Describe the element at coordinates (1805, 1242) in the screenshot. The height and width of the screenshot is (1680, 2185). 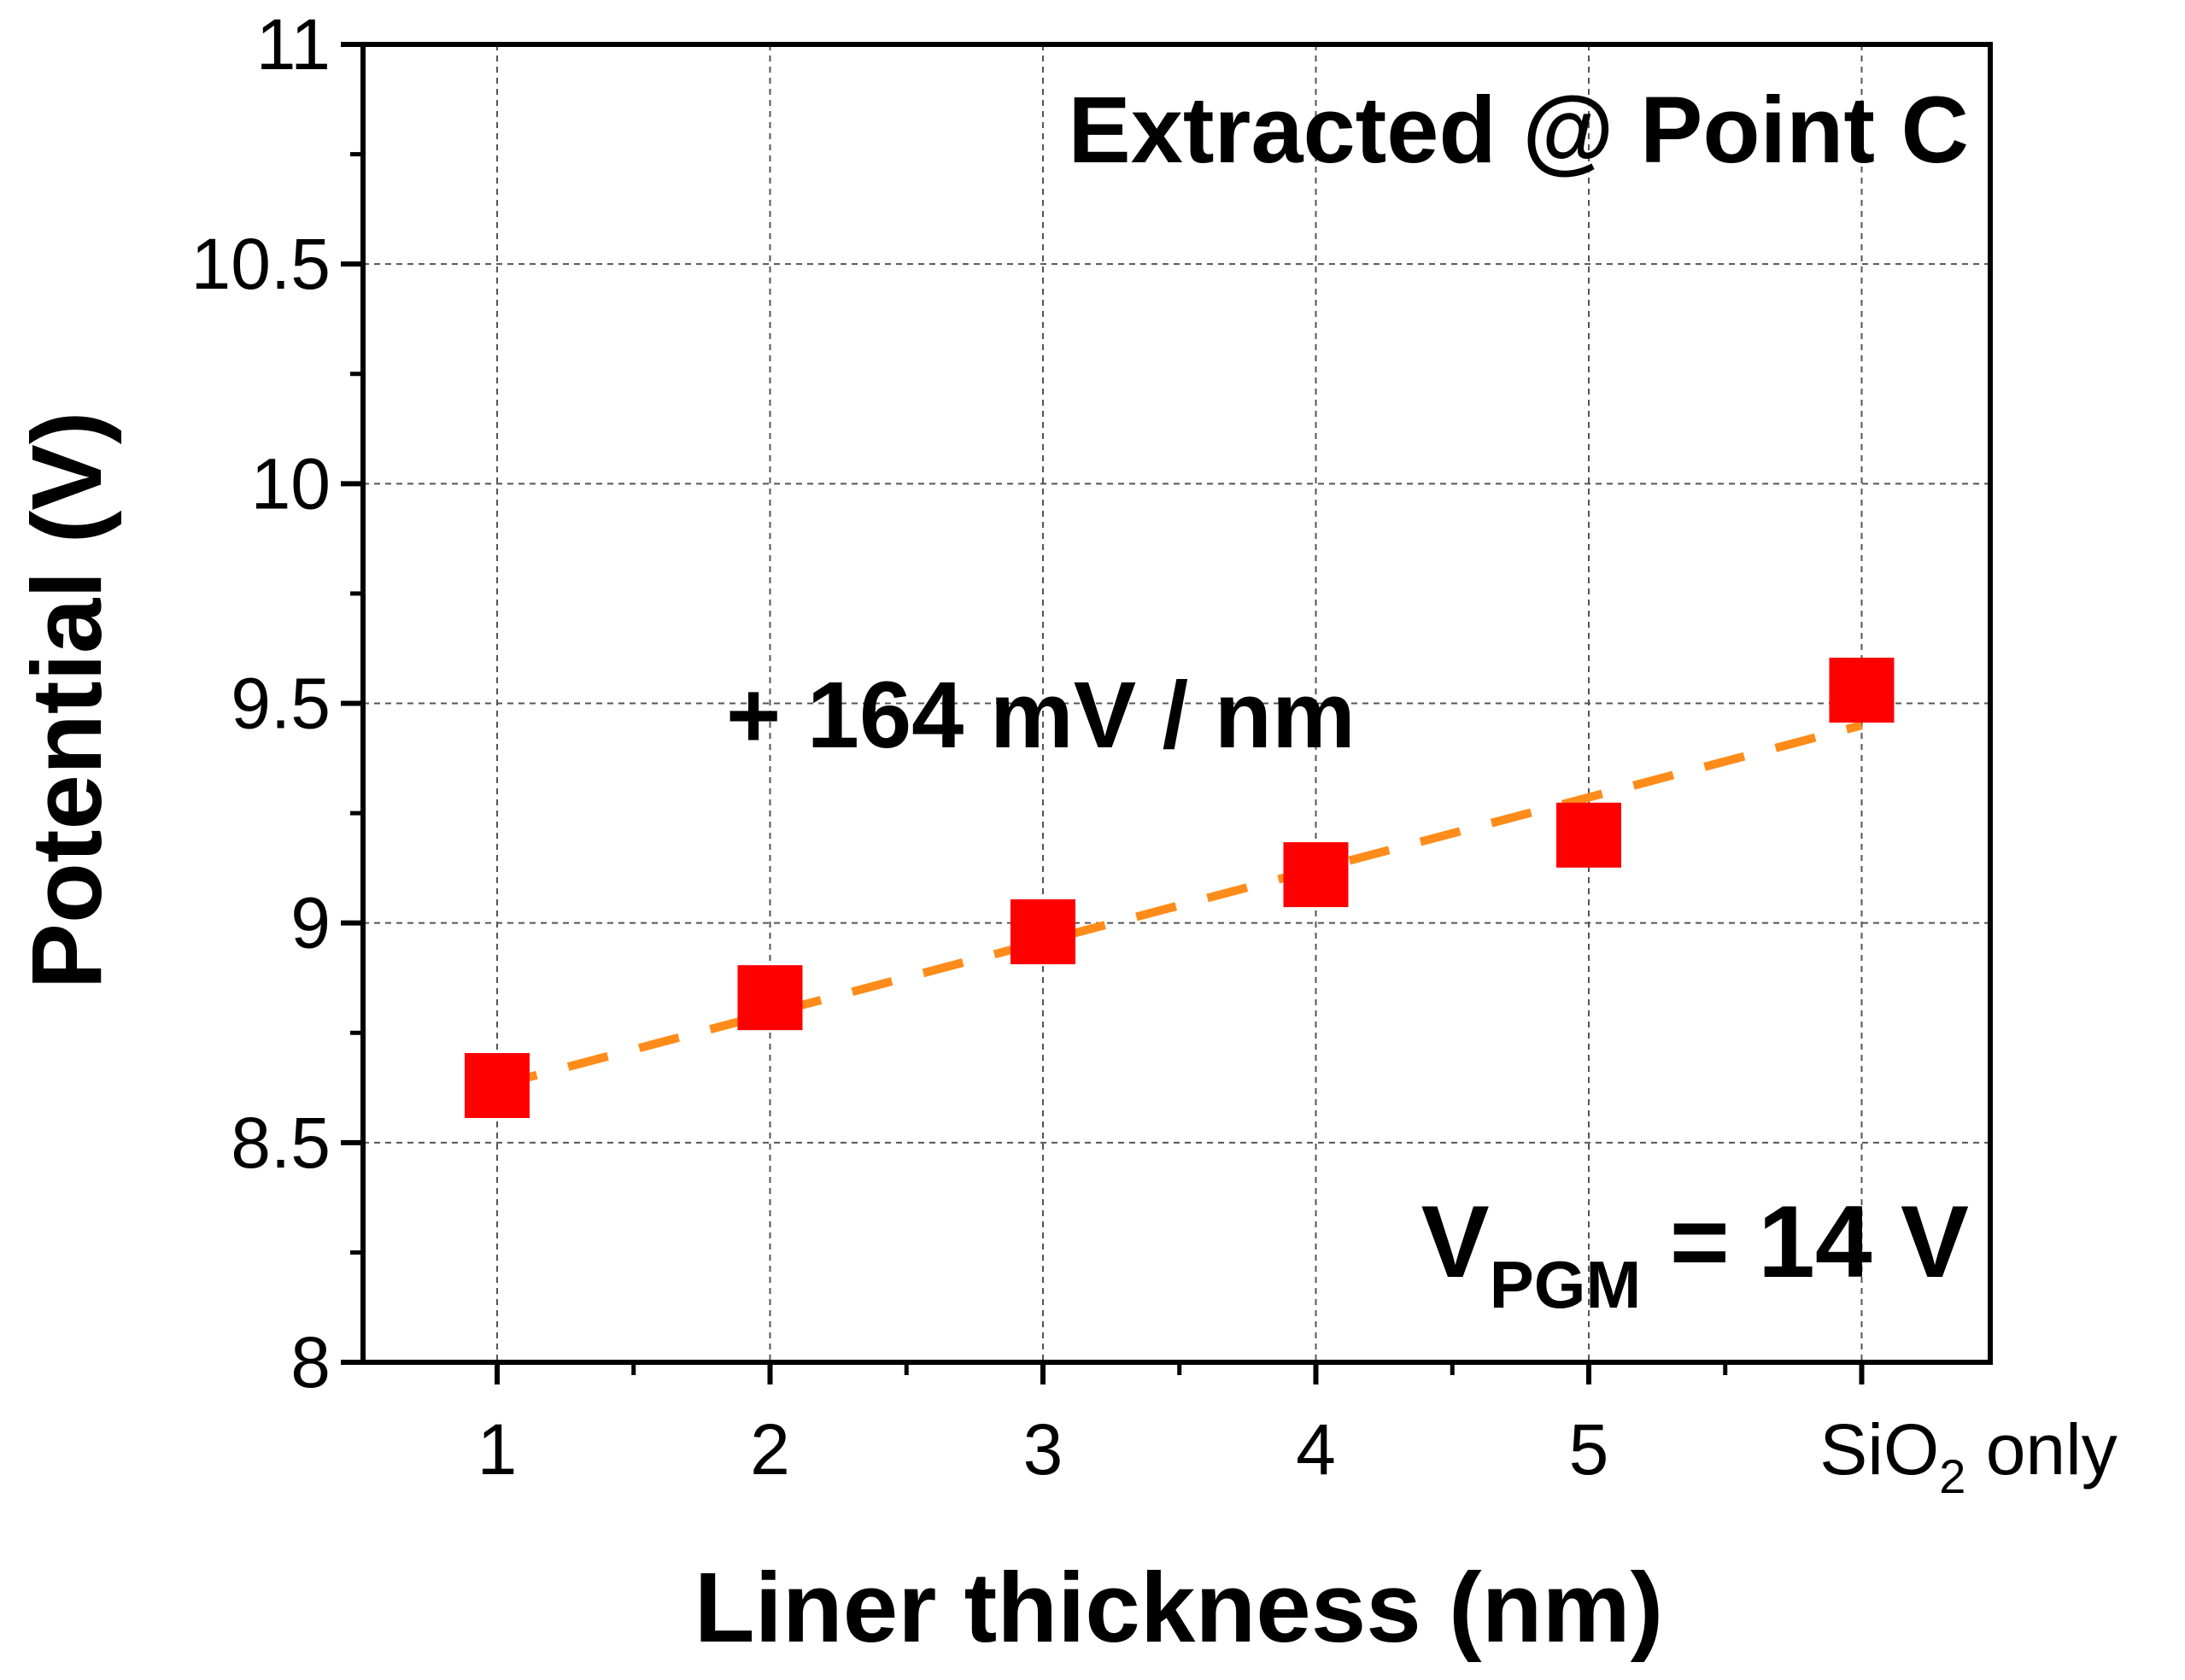
I see `vpgm-rest: = 14 V` at that location.